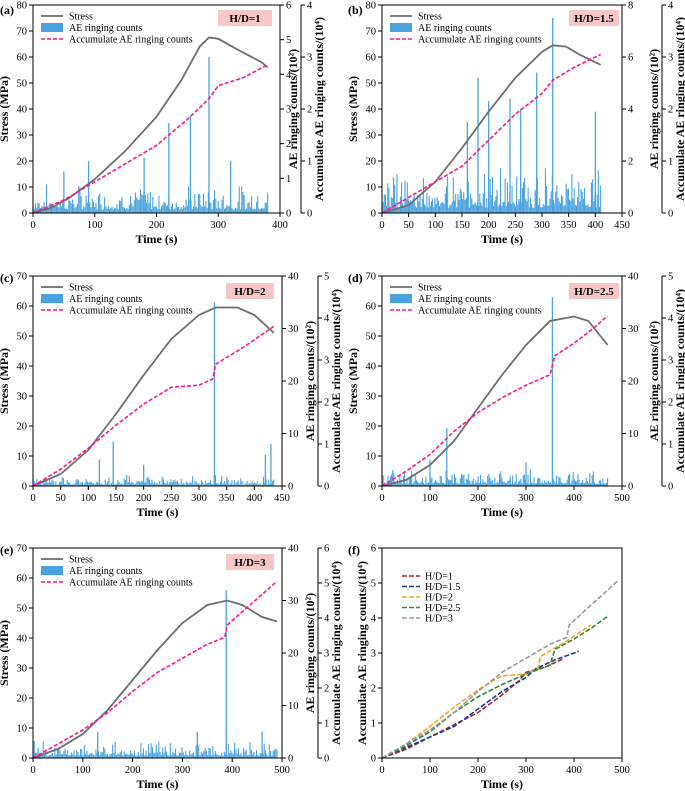  I want to click on ae-tick-label: 8, so click(630, 6).